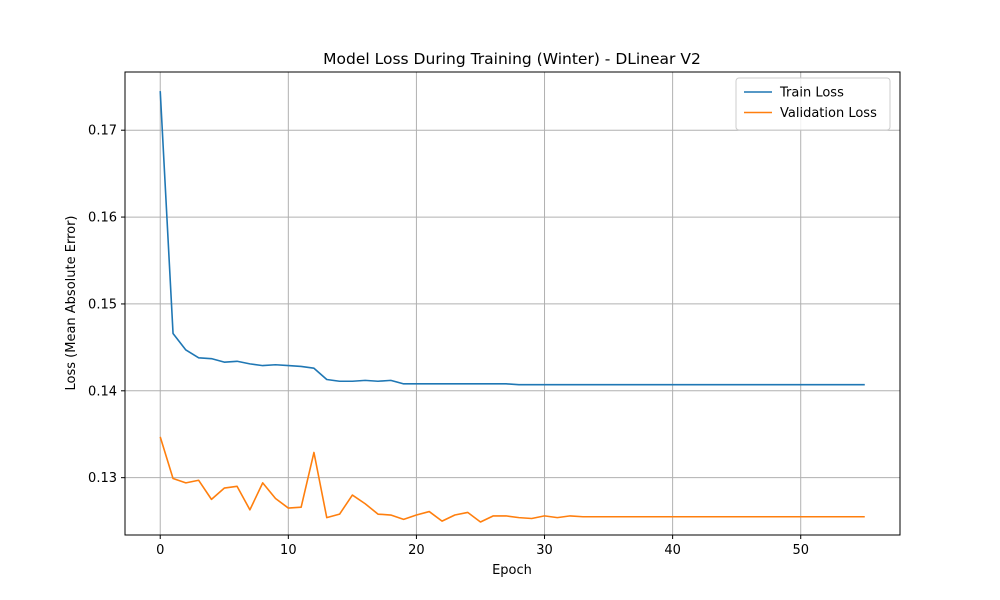  What do you see at coordinates (102, 478) in the screenshot?
I see `y-tick-label: 0.13` at bounding box center [102, 478].